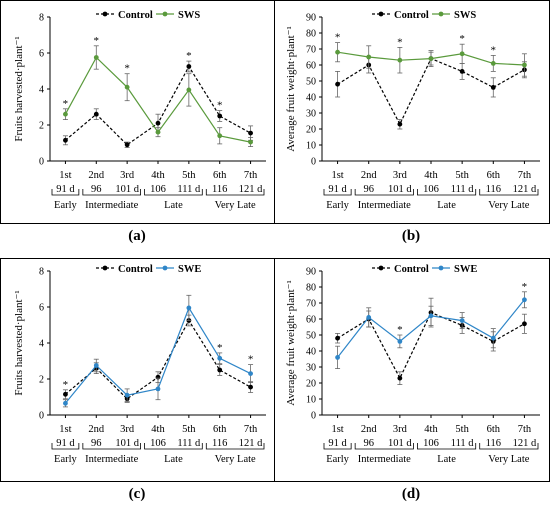  What do you see at coordinates (65, 443) in the screenshot?
I see `day-label: 91 d` at bounding box center [65, 443].